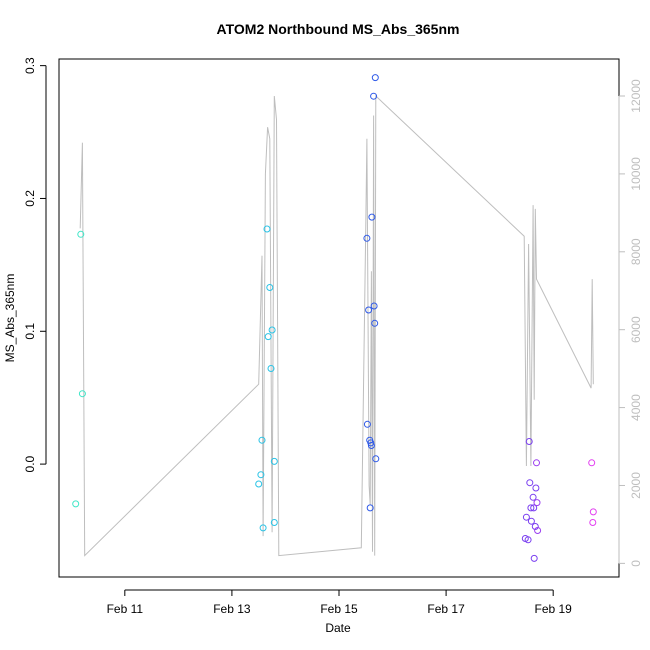  I want to click on y-axis-label: MS_Abs_365nm, so click(10, 318).